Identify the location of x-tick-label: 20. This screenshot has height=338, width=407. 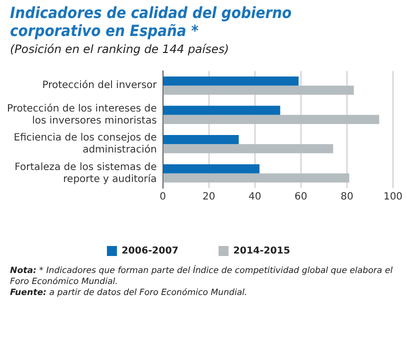
(209, 197).